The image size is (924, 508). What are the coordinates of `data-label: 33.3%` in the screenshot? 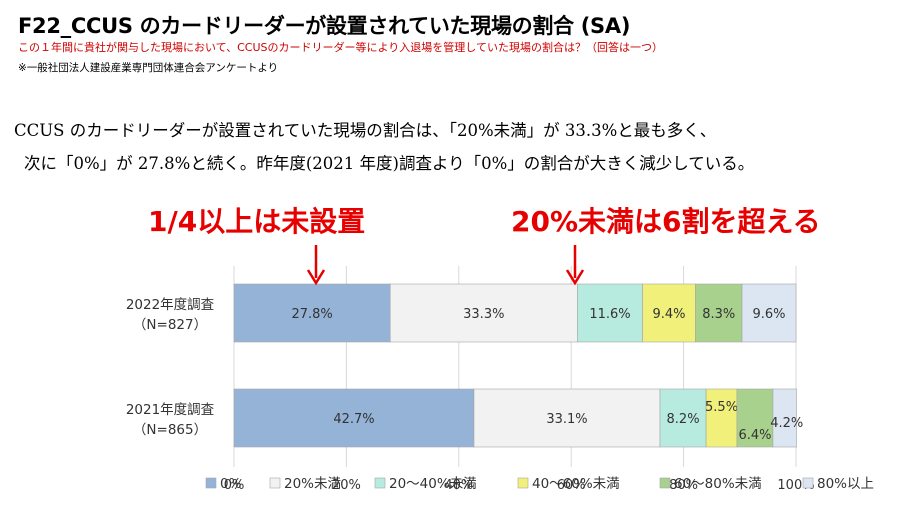 It's located at (483, 314).